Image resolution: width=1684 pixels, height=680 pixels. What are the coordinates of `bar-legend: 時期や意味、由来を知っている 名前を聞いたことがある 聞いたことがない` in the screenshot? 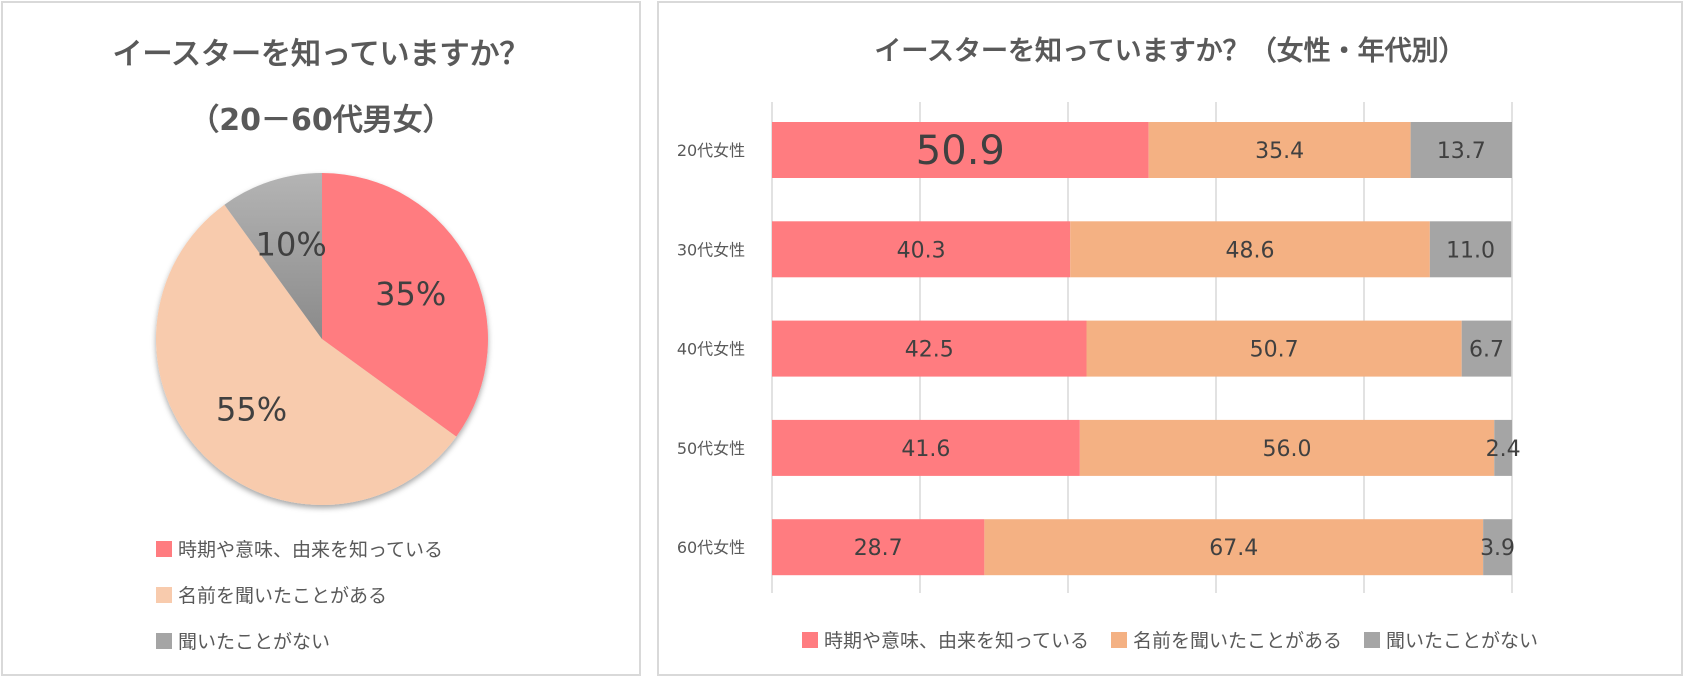 It's located at (1170, 639).